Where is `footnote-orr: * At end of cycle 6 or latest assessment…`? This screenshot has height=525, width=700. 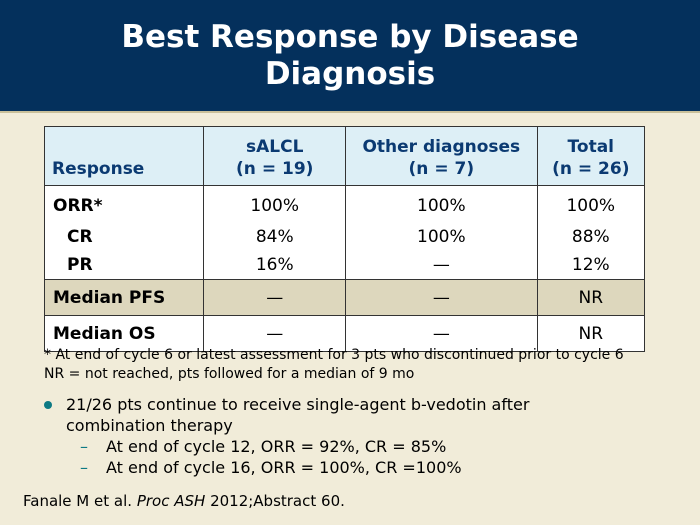
footnote-orr: * At end of cycle 6 or latest assessment… is located at coordinates (334, 355).